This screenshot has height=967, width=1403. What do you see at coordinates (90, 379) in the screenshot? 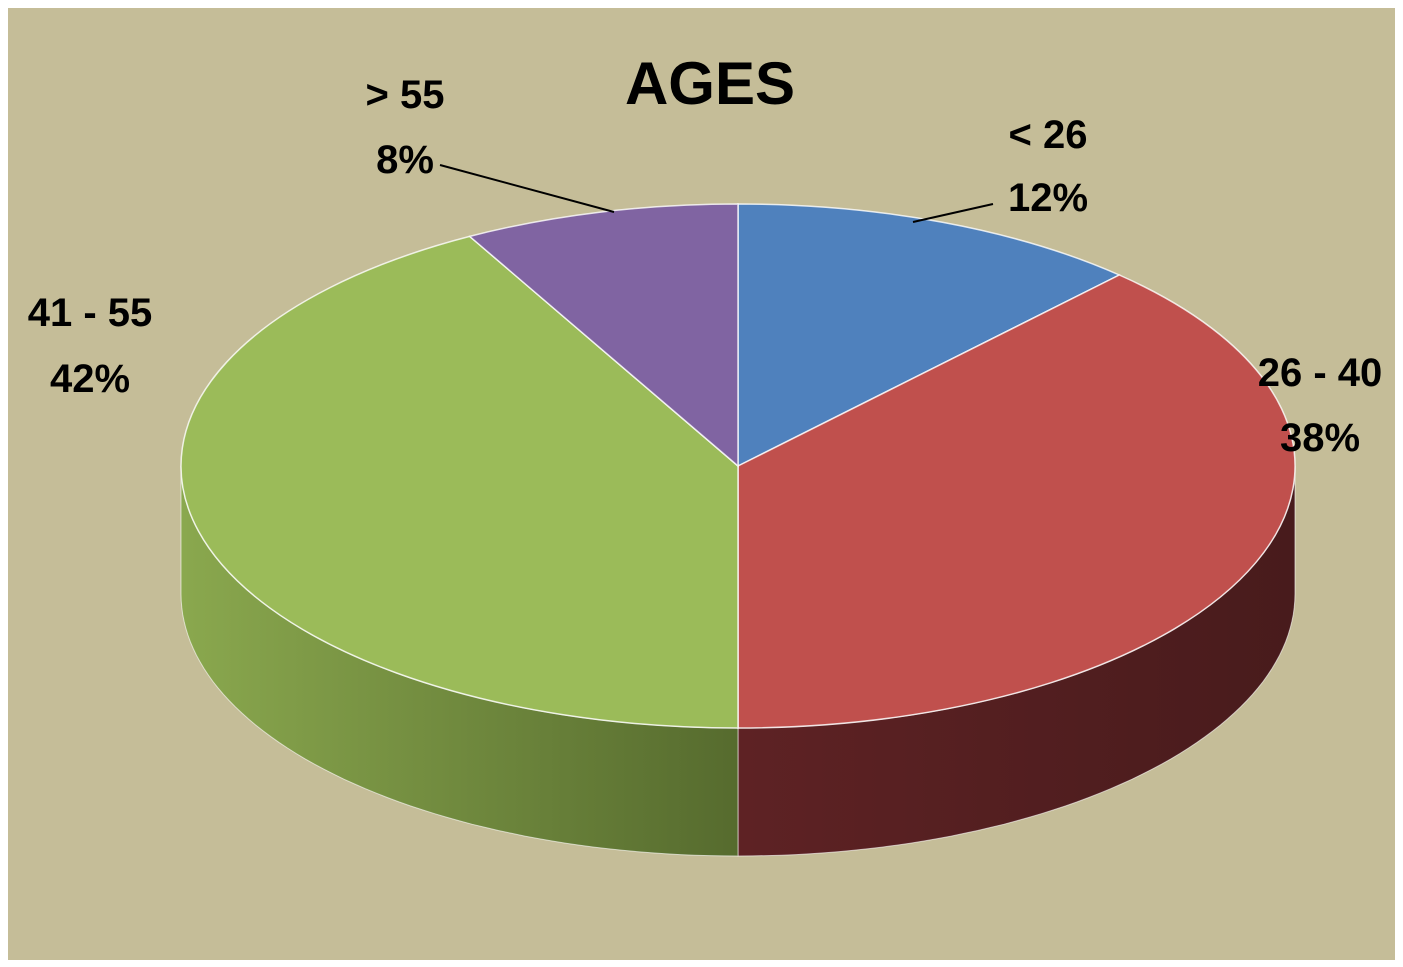
I see `slice-value-label: 42%` at bounding box center [90, 379].